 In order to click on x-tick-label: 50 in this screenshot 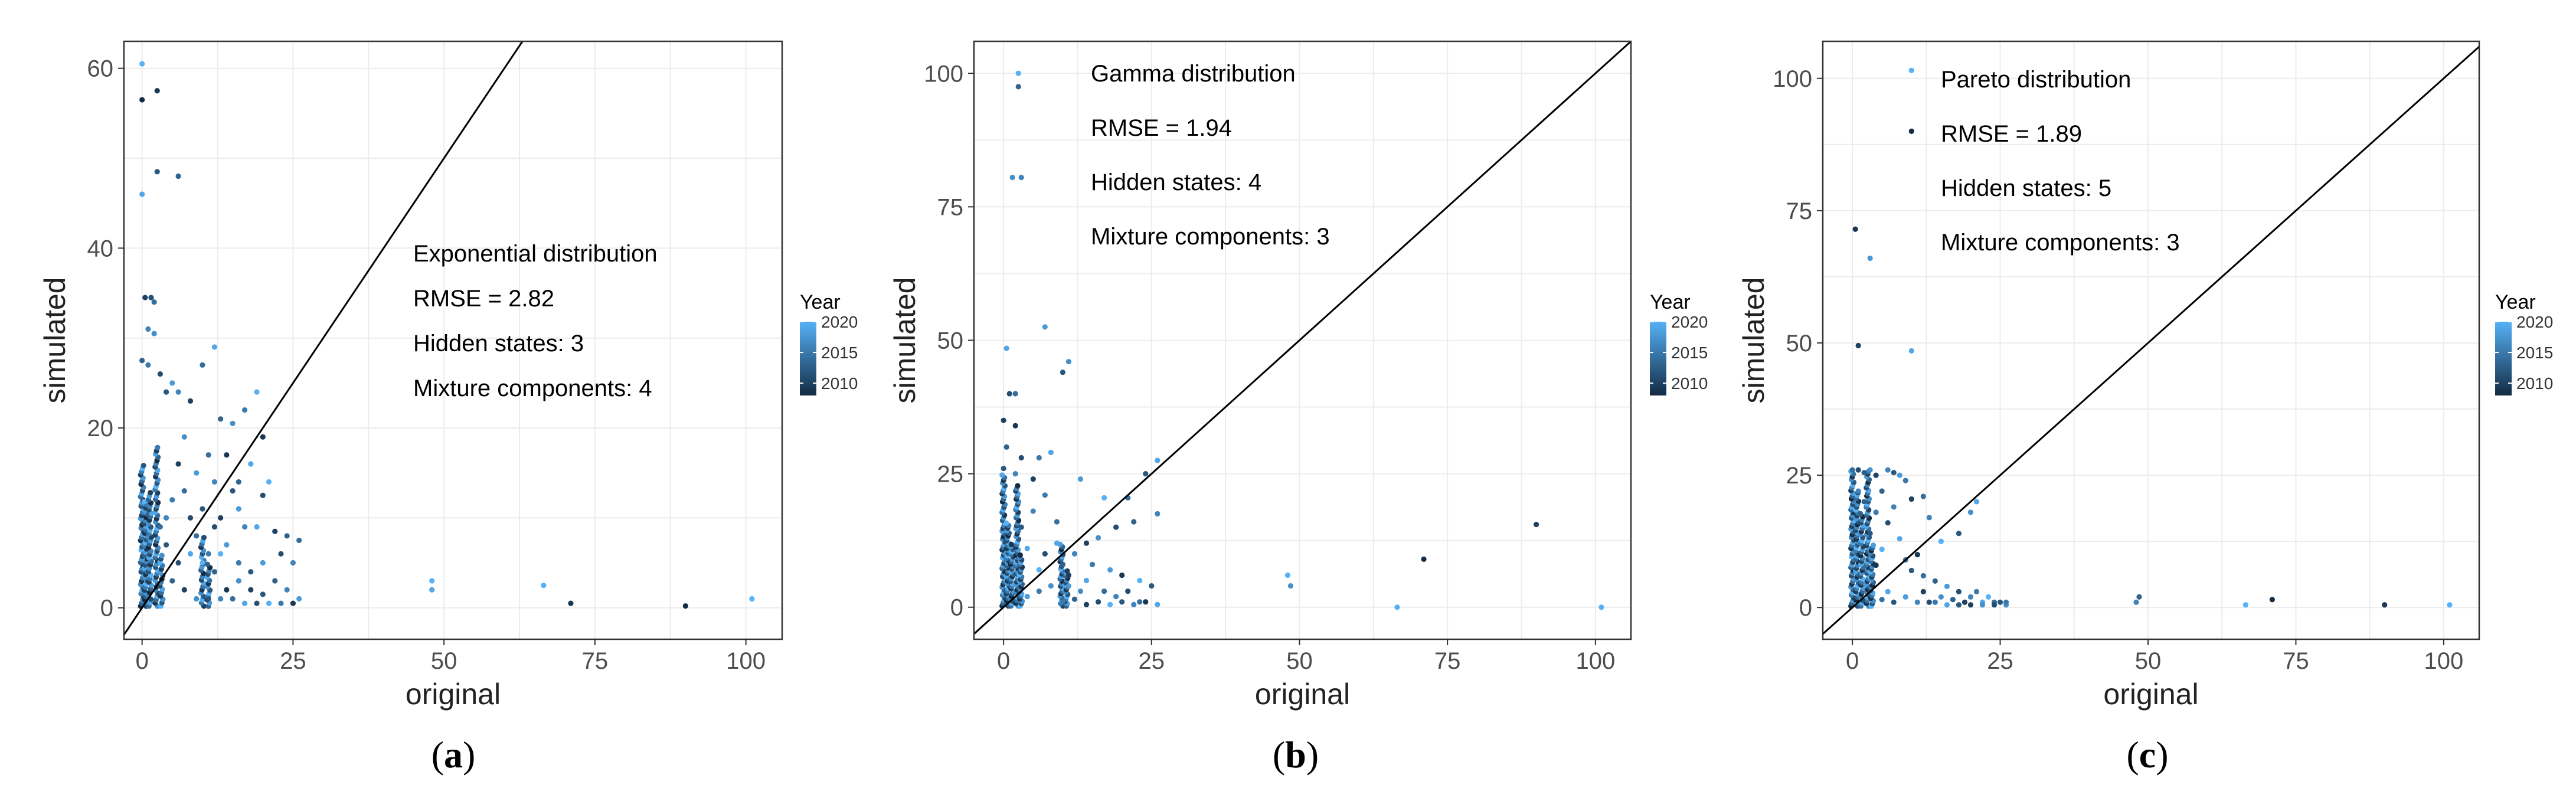, I will do `click(1299, 661)`.